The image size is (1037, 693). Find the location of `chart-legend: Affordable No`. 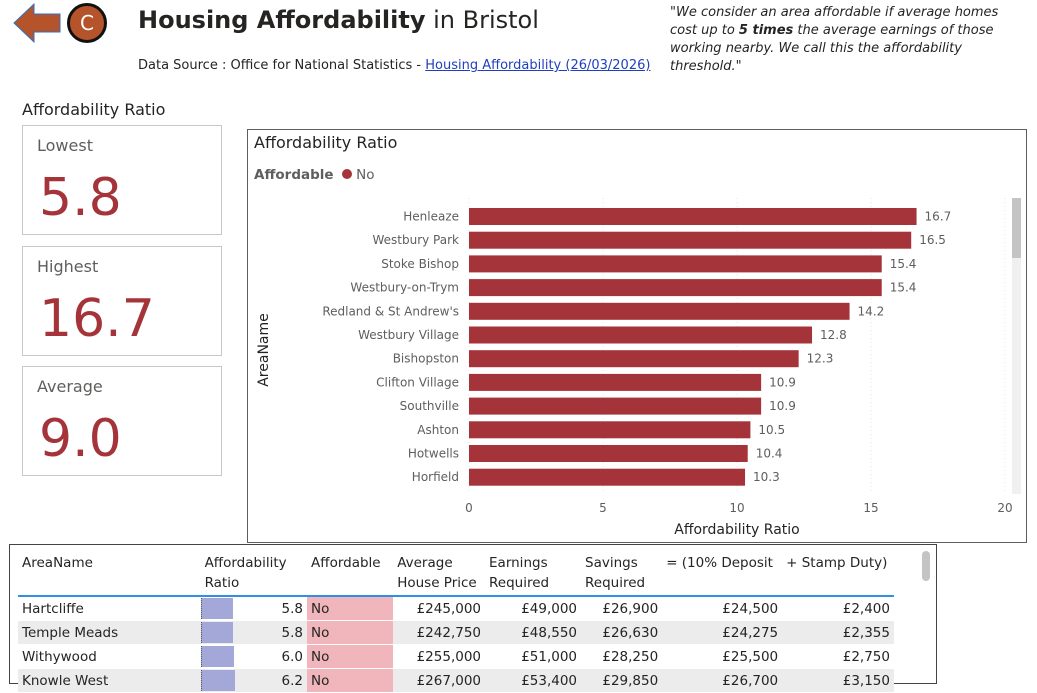

chart-legend: Affordable No is located at coordinates (314, 175).